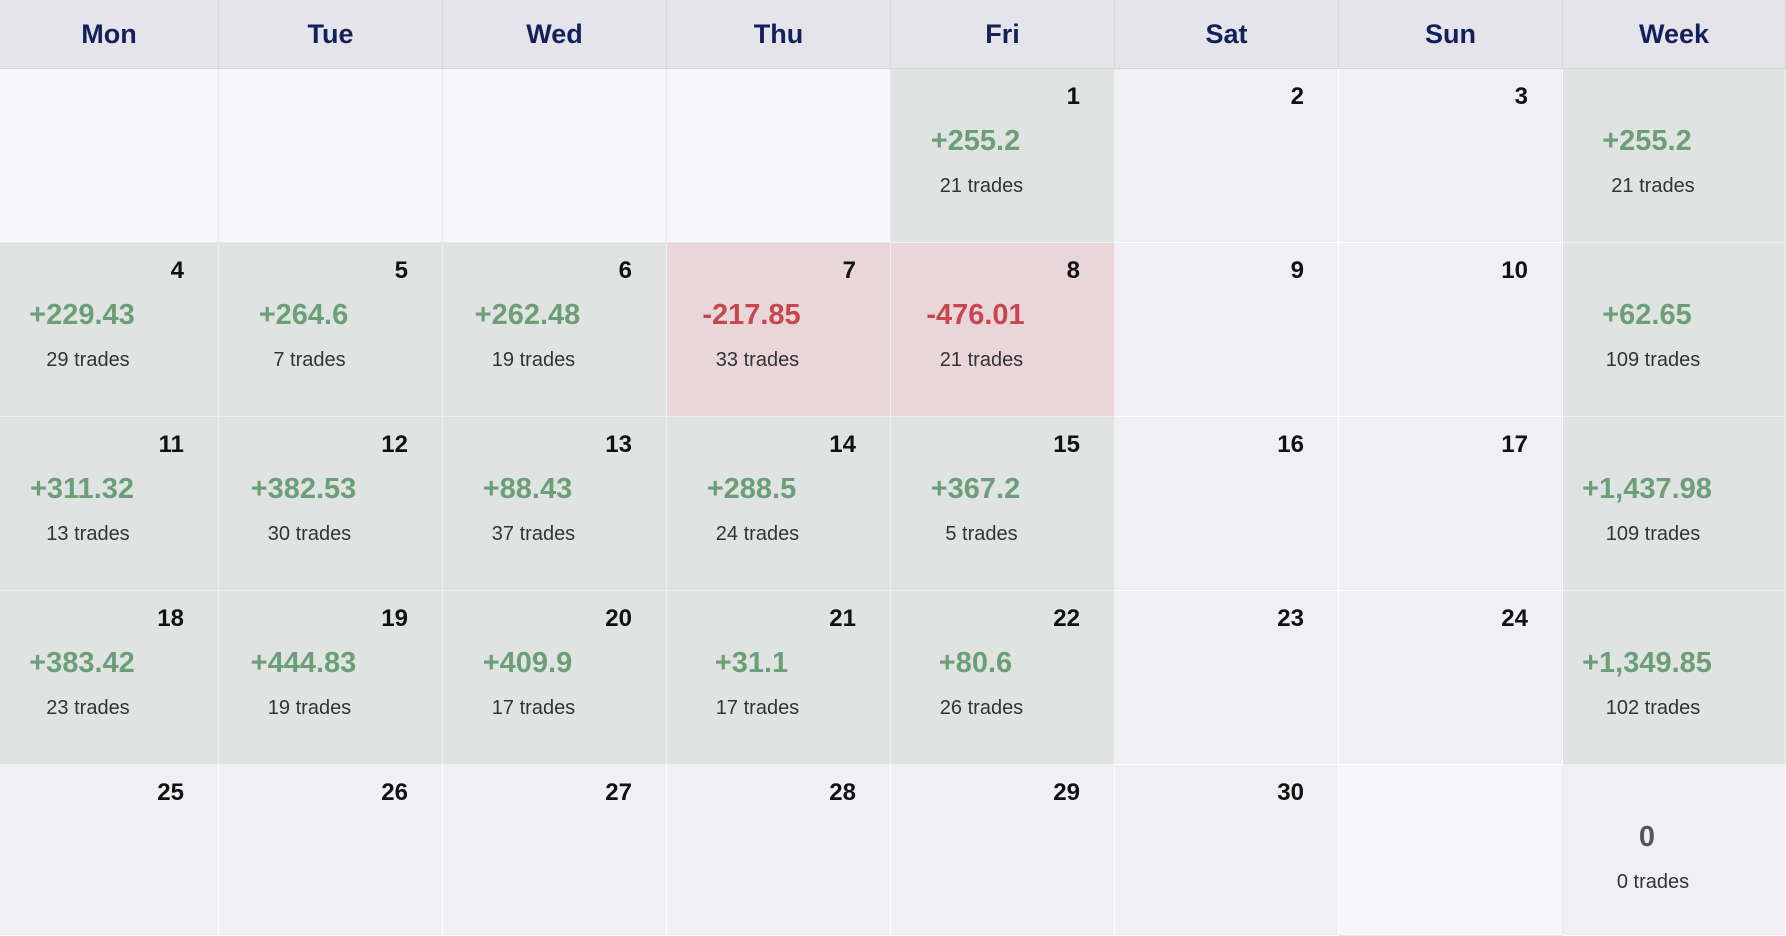  What do you see at coordinates (842, 444) in the screenshot?
I see `day-number: 14` at bounding box center [842, 444].